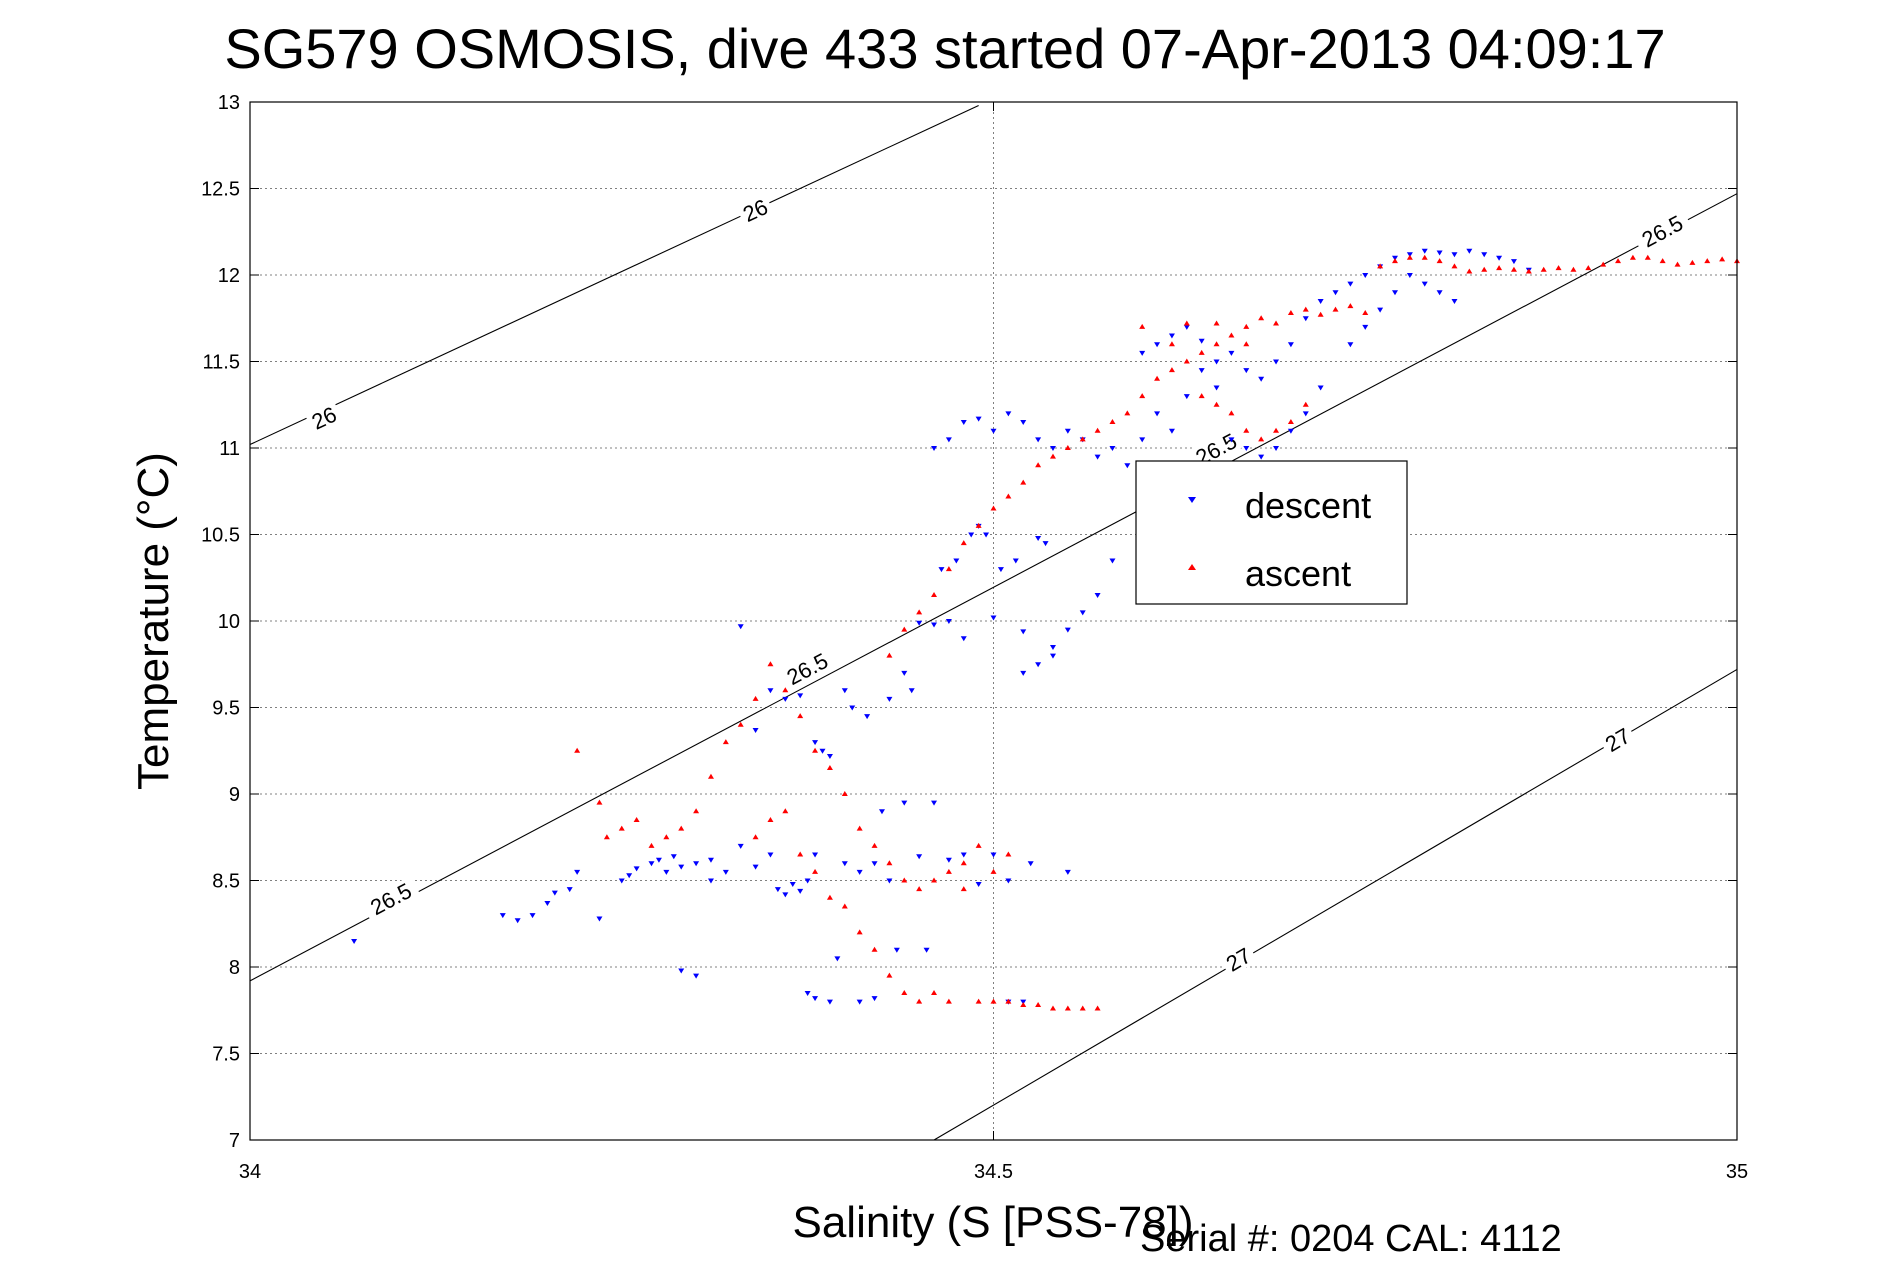 This screenshot has width=1891, height=1262. Describe the element at coordinates (226, 1055) in the screenshot. I see `y-tick-label: 7.5` at that location.